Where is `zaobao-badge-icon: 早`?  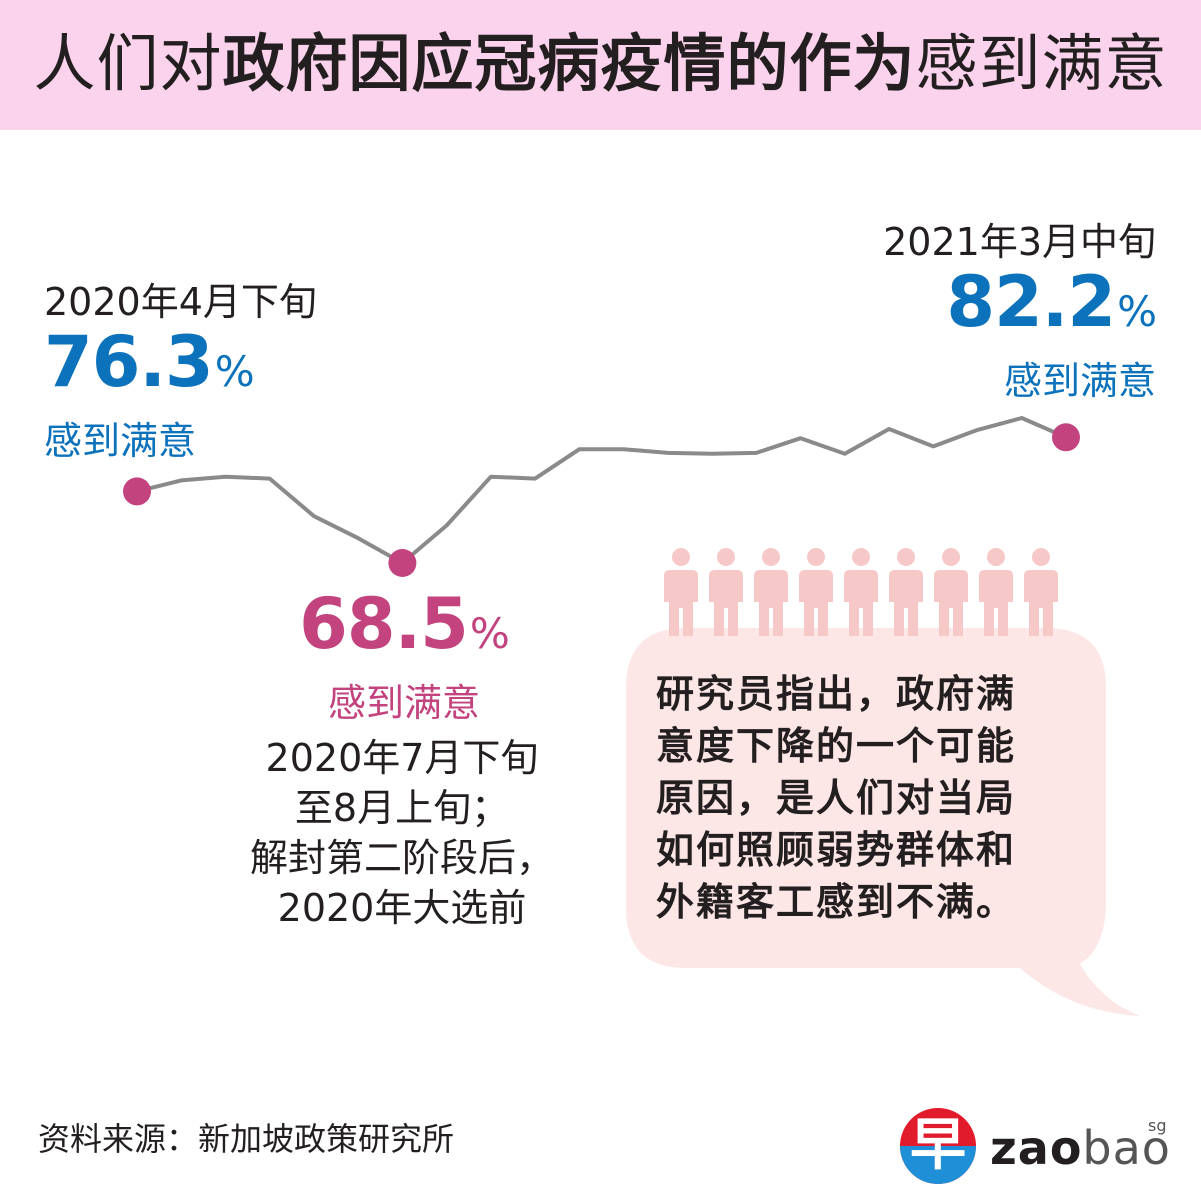 zaobao-badge-icon: 早 is located at coordinates (938, 1146).